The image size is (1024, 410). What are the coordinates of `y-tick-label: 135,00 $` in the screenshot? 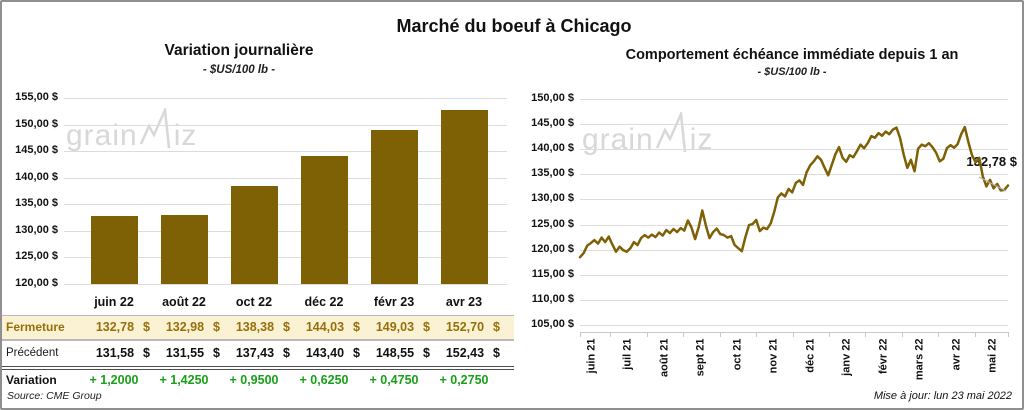 It's located at (552, 173).